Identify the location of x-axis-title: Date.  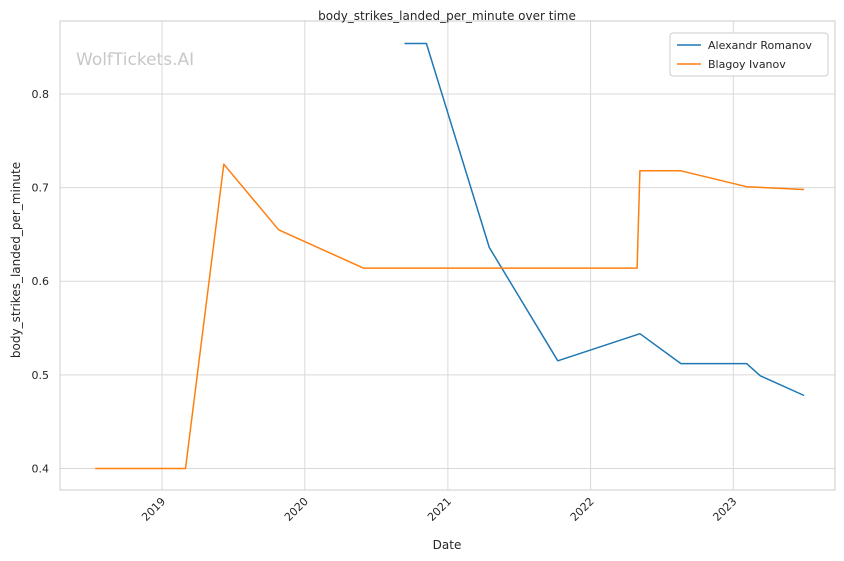
(447, 545).